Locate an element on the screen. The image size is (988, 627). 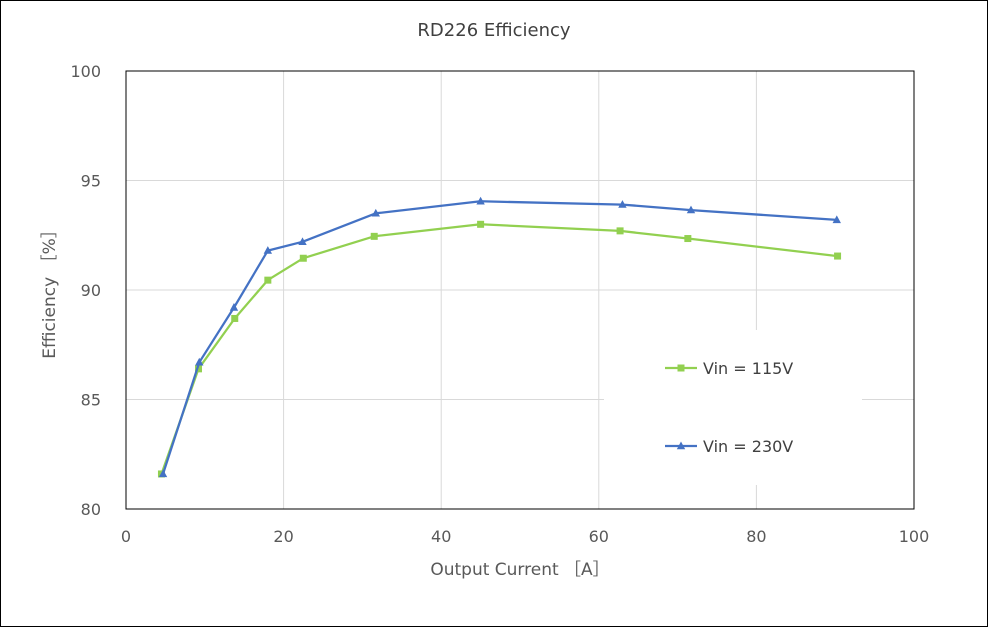
legend-label: Vin = 115V is located at coordinates (748, 368).